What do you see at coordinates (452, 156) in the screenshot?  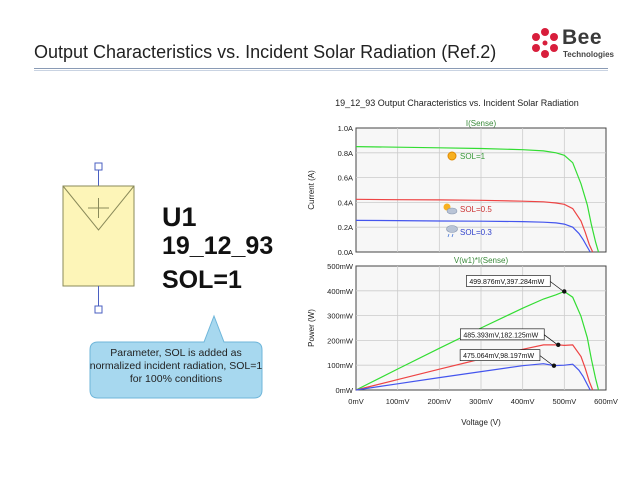 I see `sun-icon` at bounding box center [452, 156].